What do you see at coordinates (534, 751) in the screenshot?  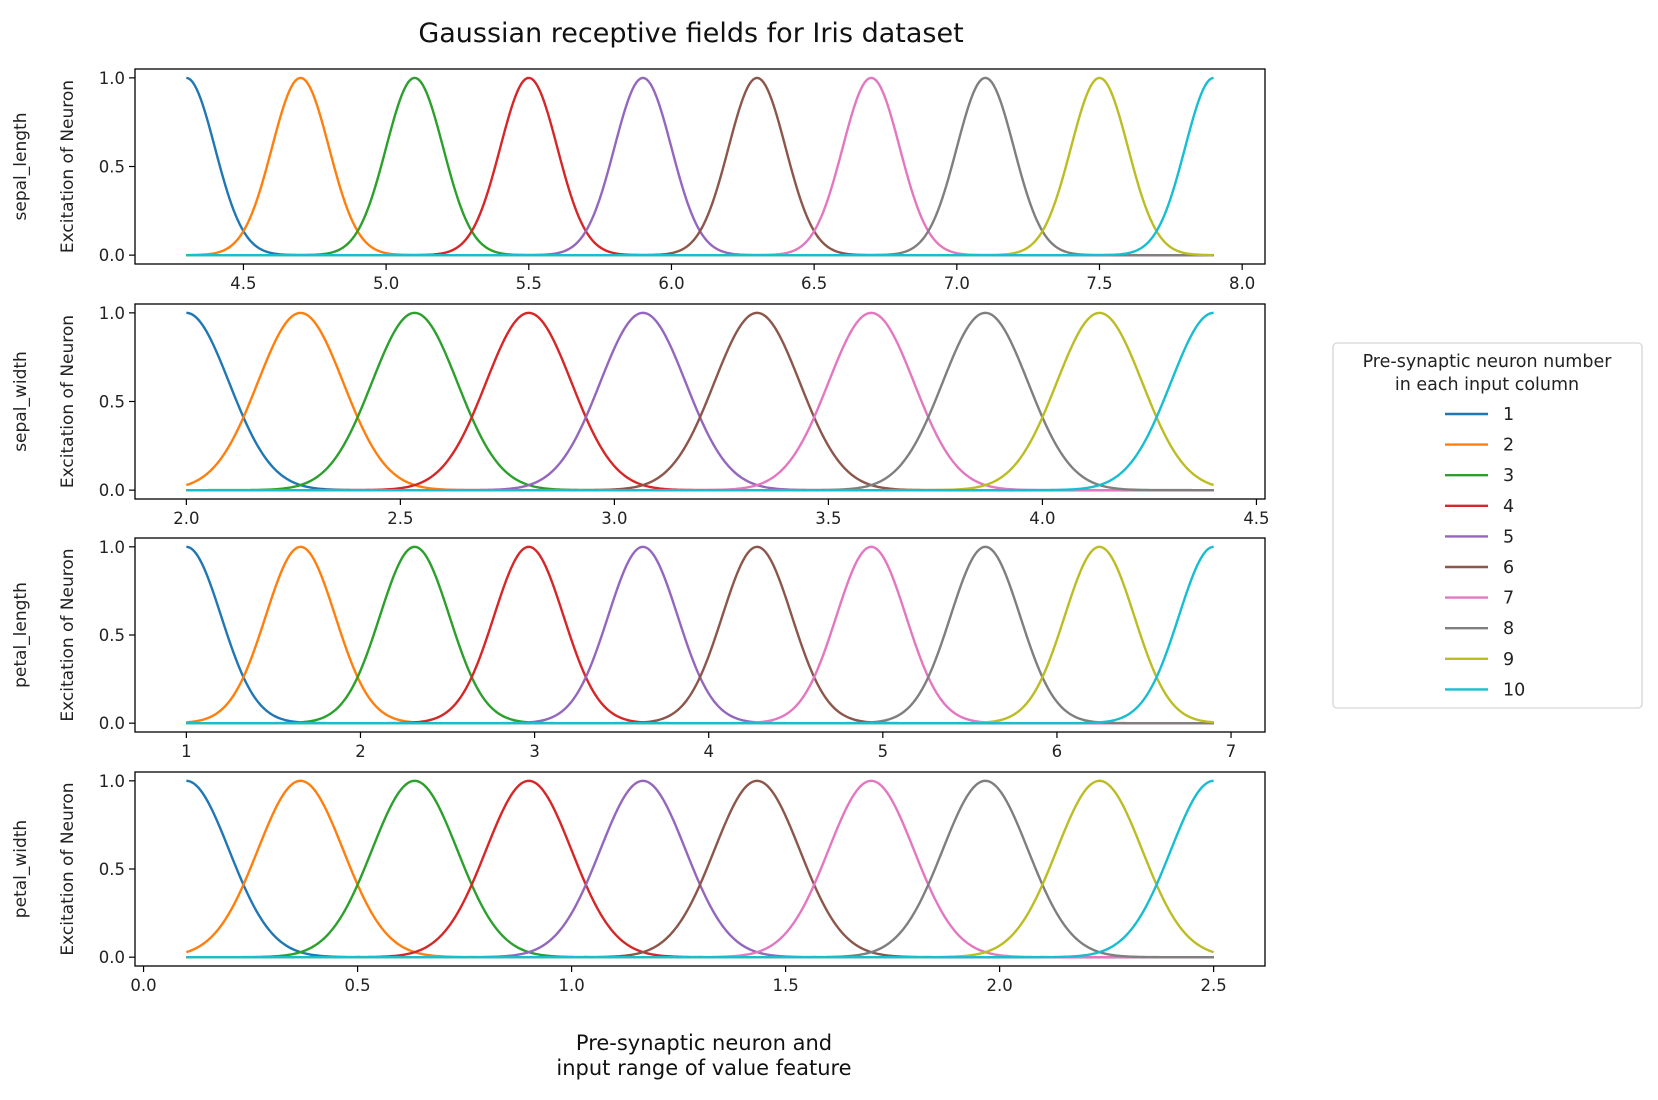 I see `x-tick-label: 3` at bounding box center [534, 751].